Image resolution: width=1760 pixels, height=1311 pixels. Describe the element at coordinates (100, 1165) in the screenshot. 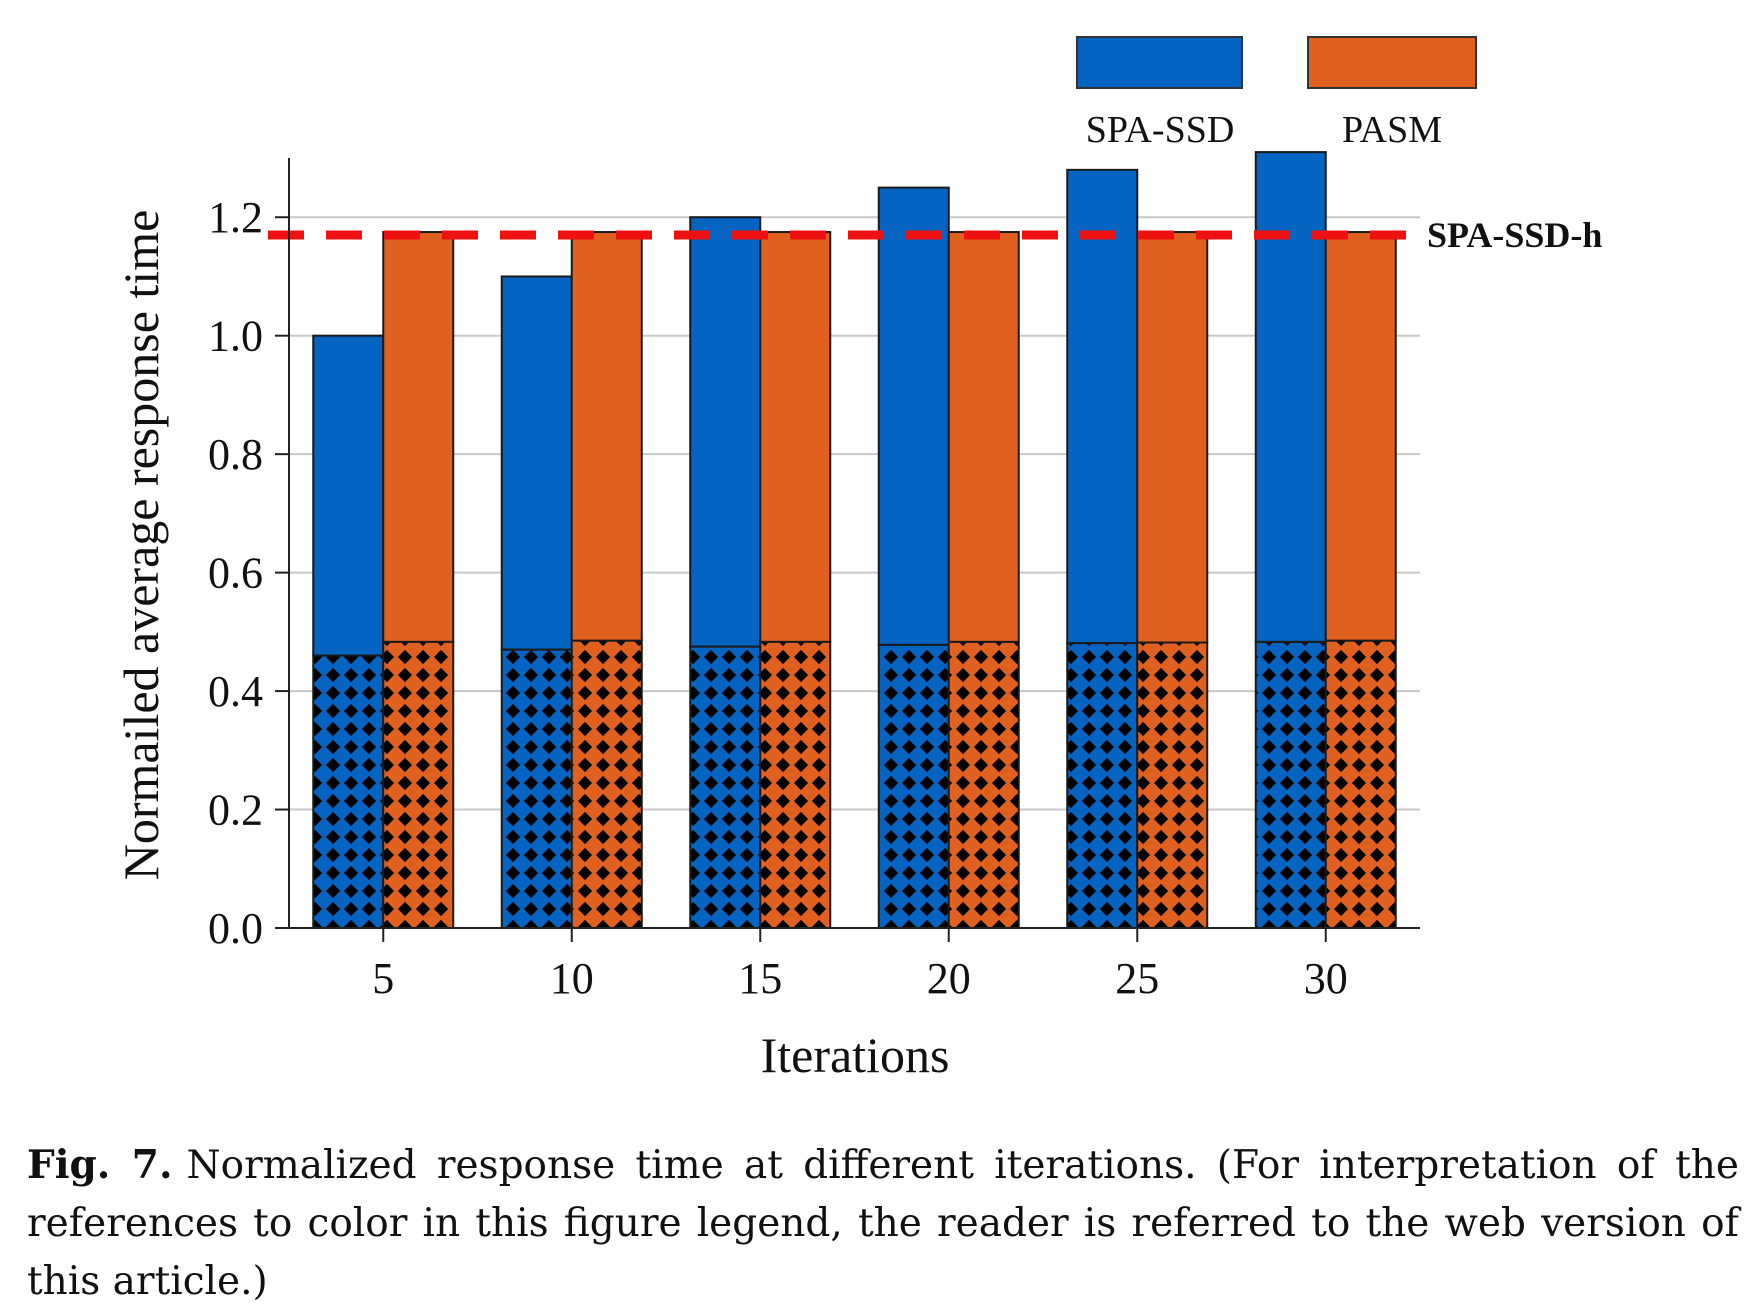

I see `figure-number: Fig. 7.` at that location.